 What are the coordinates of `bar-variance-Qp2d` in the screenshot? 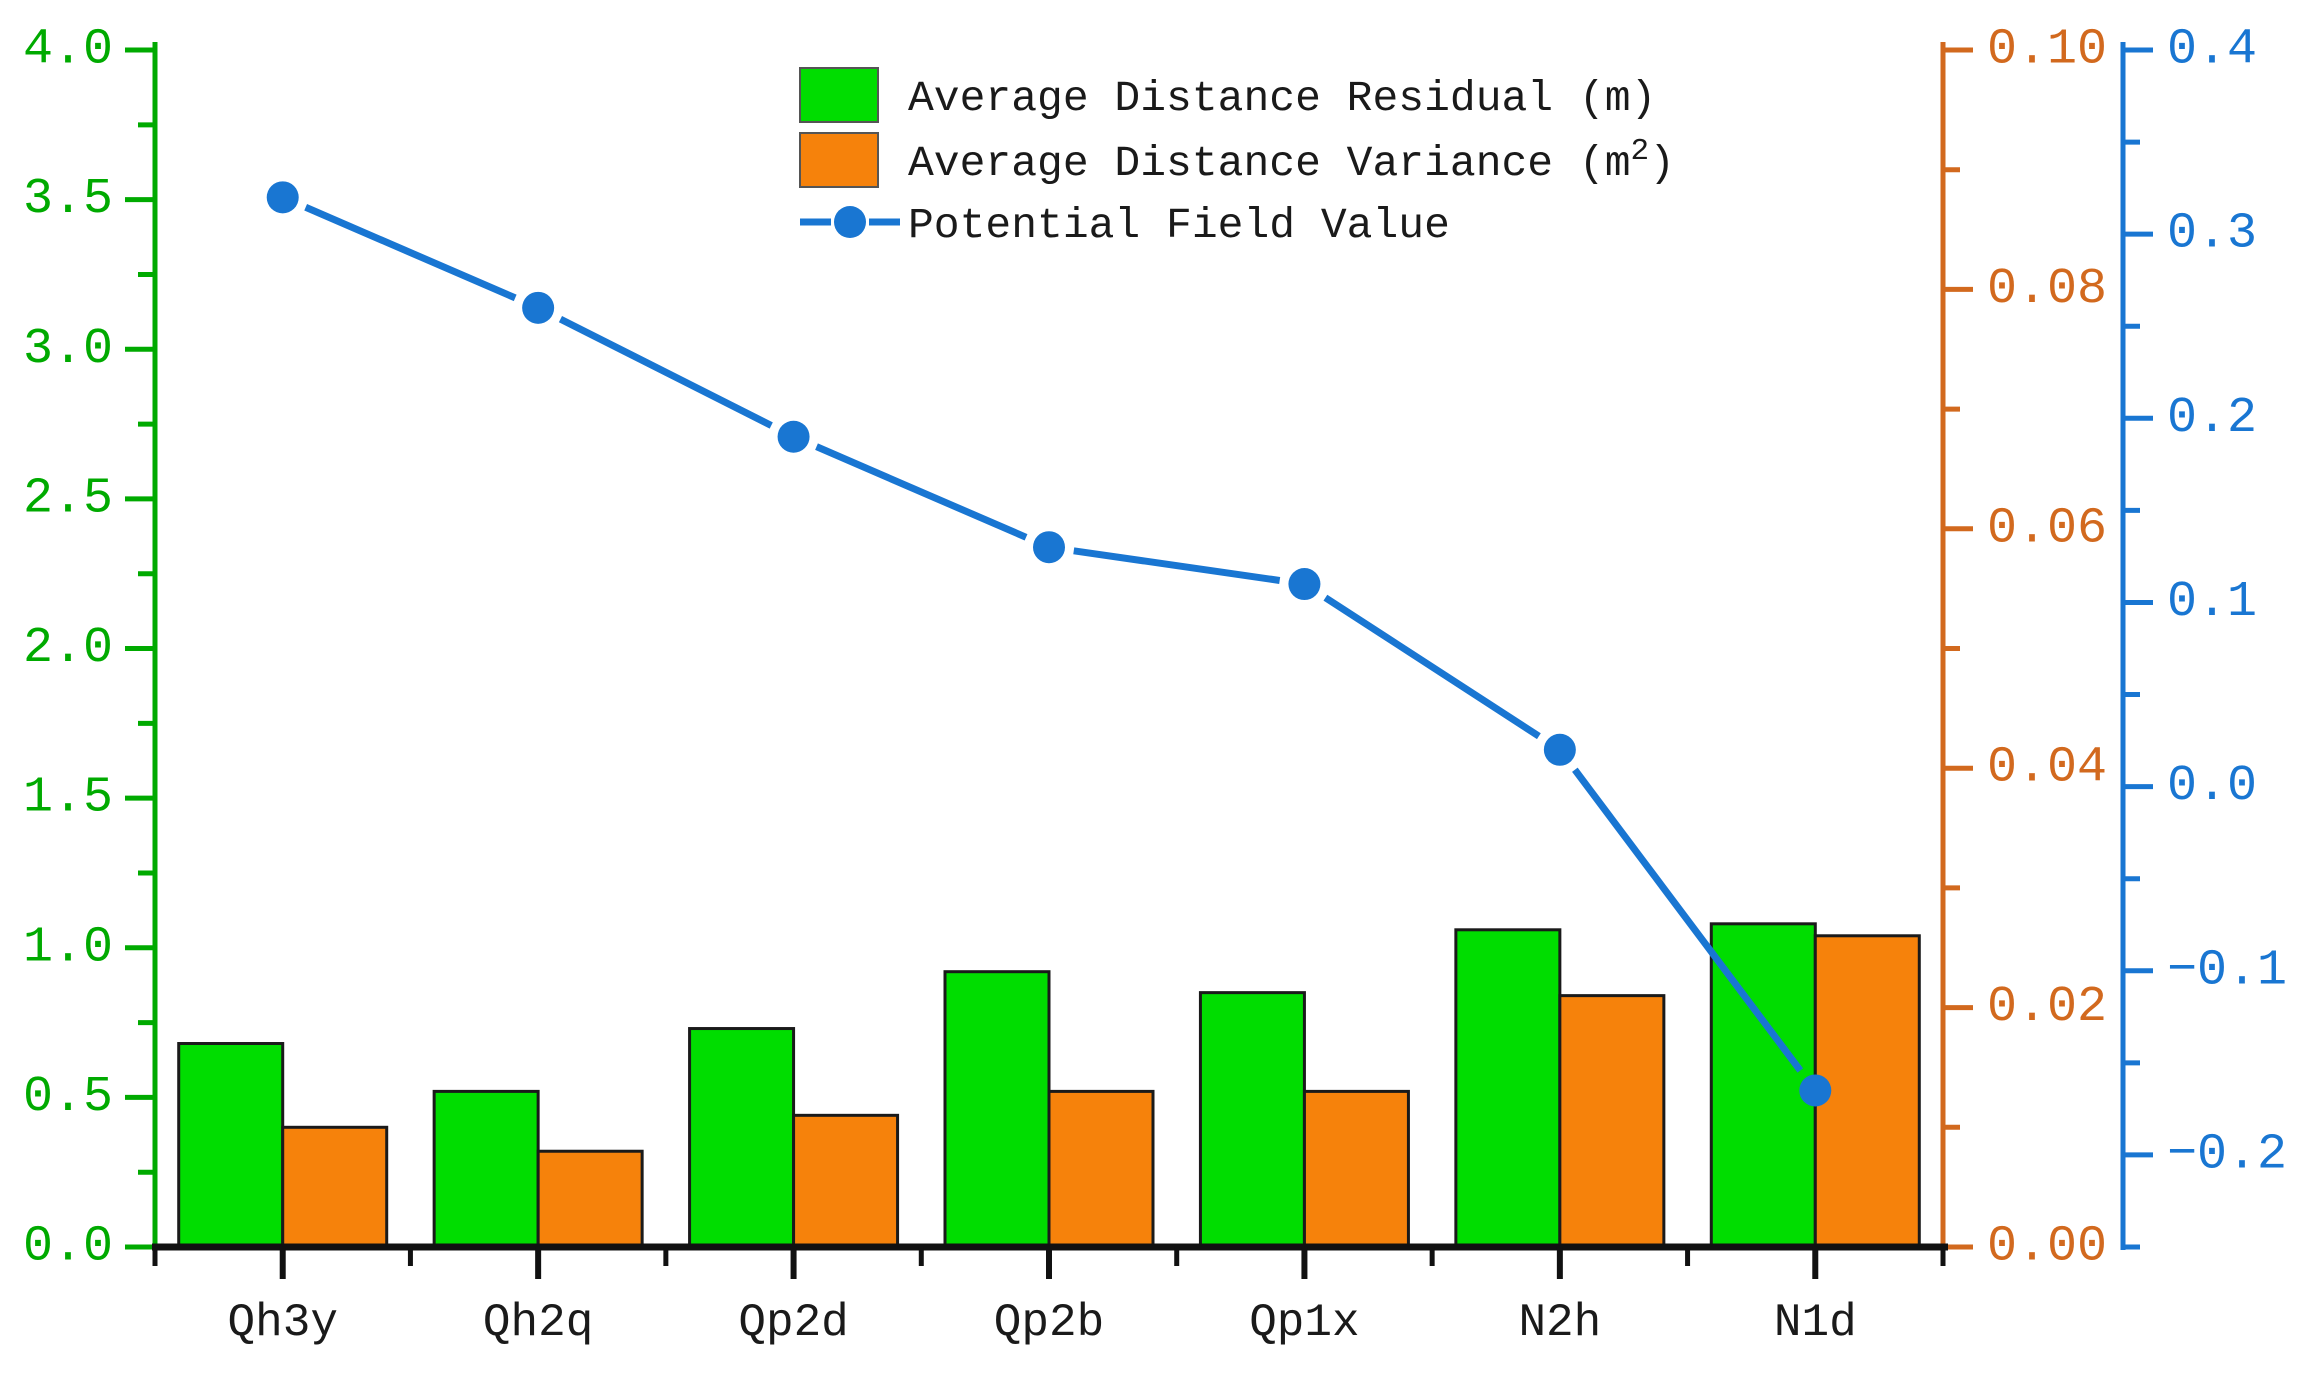 It's located at (846, 1181).